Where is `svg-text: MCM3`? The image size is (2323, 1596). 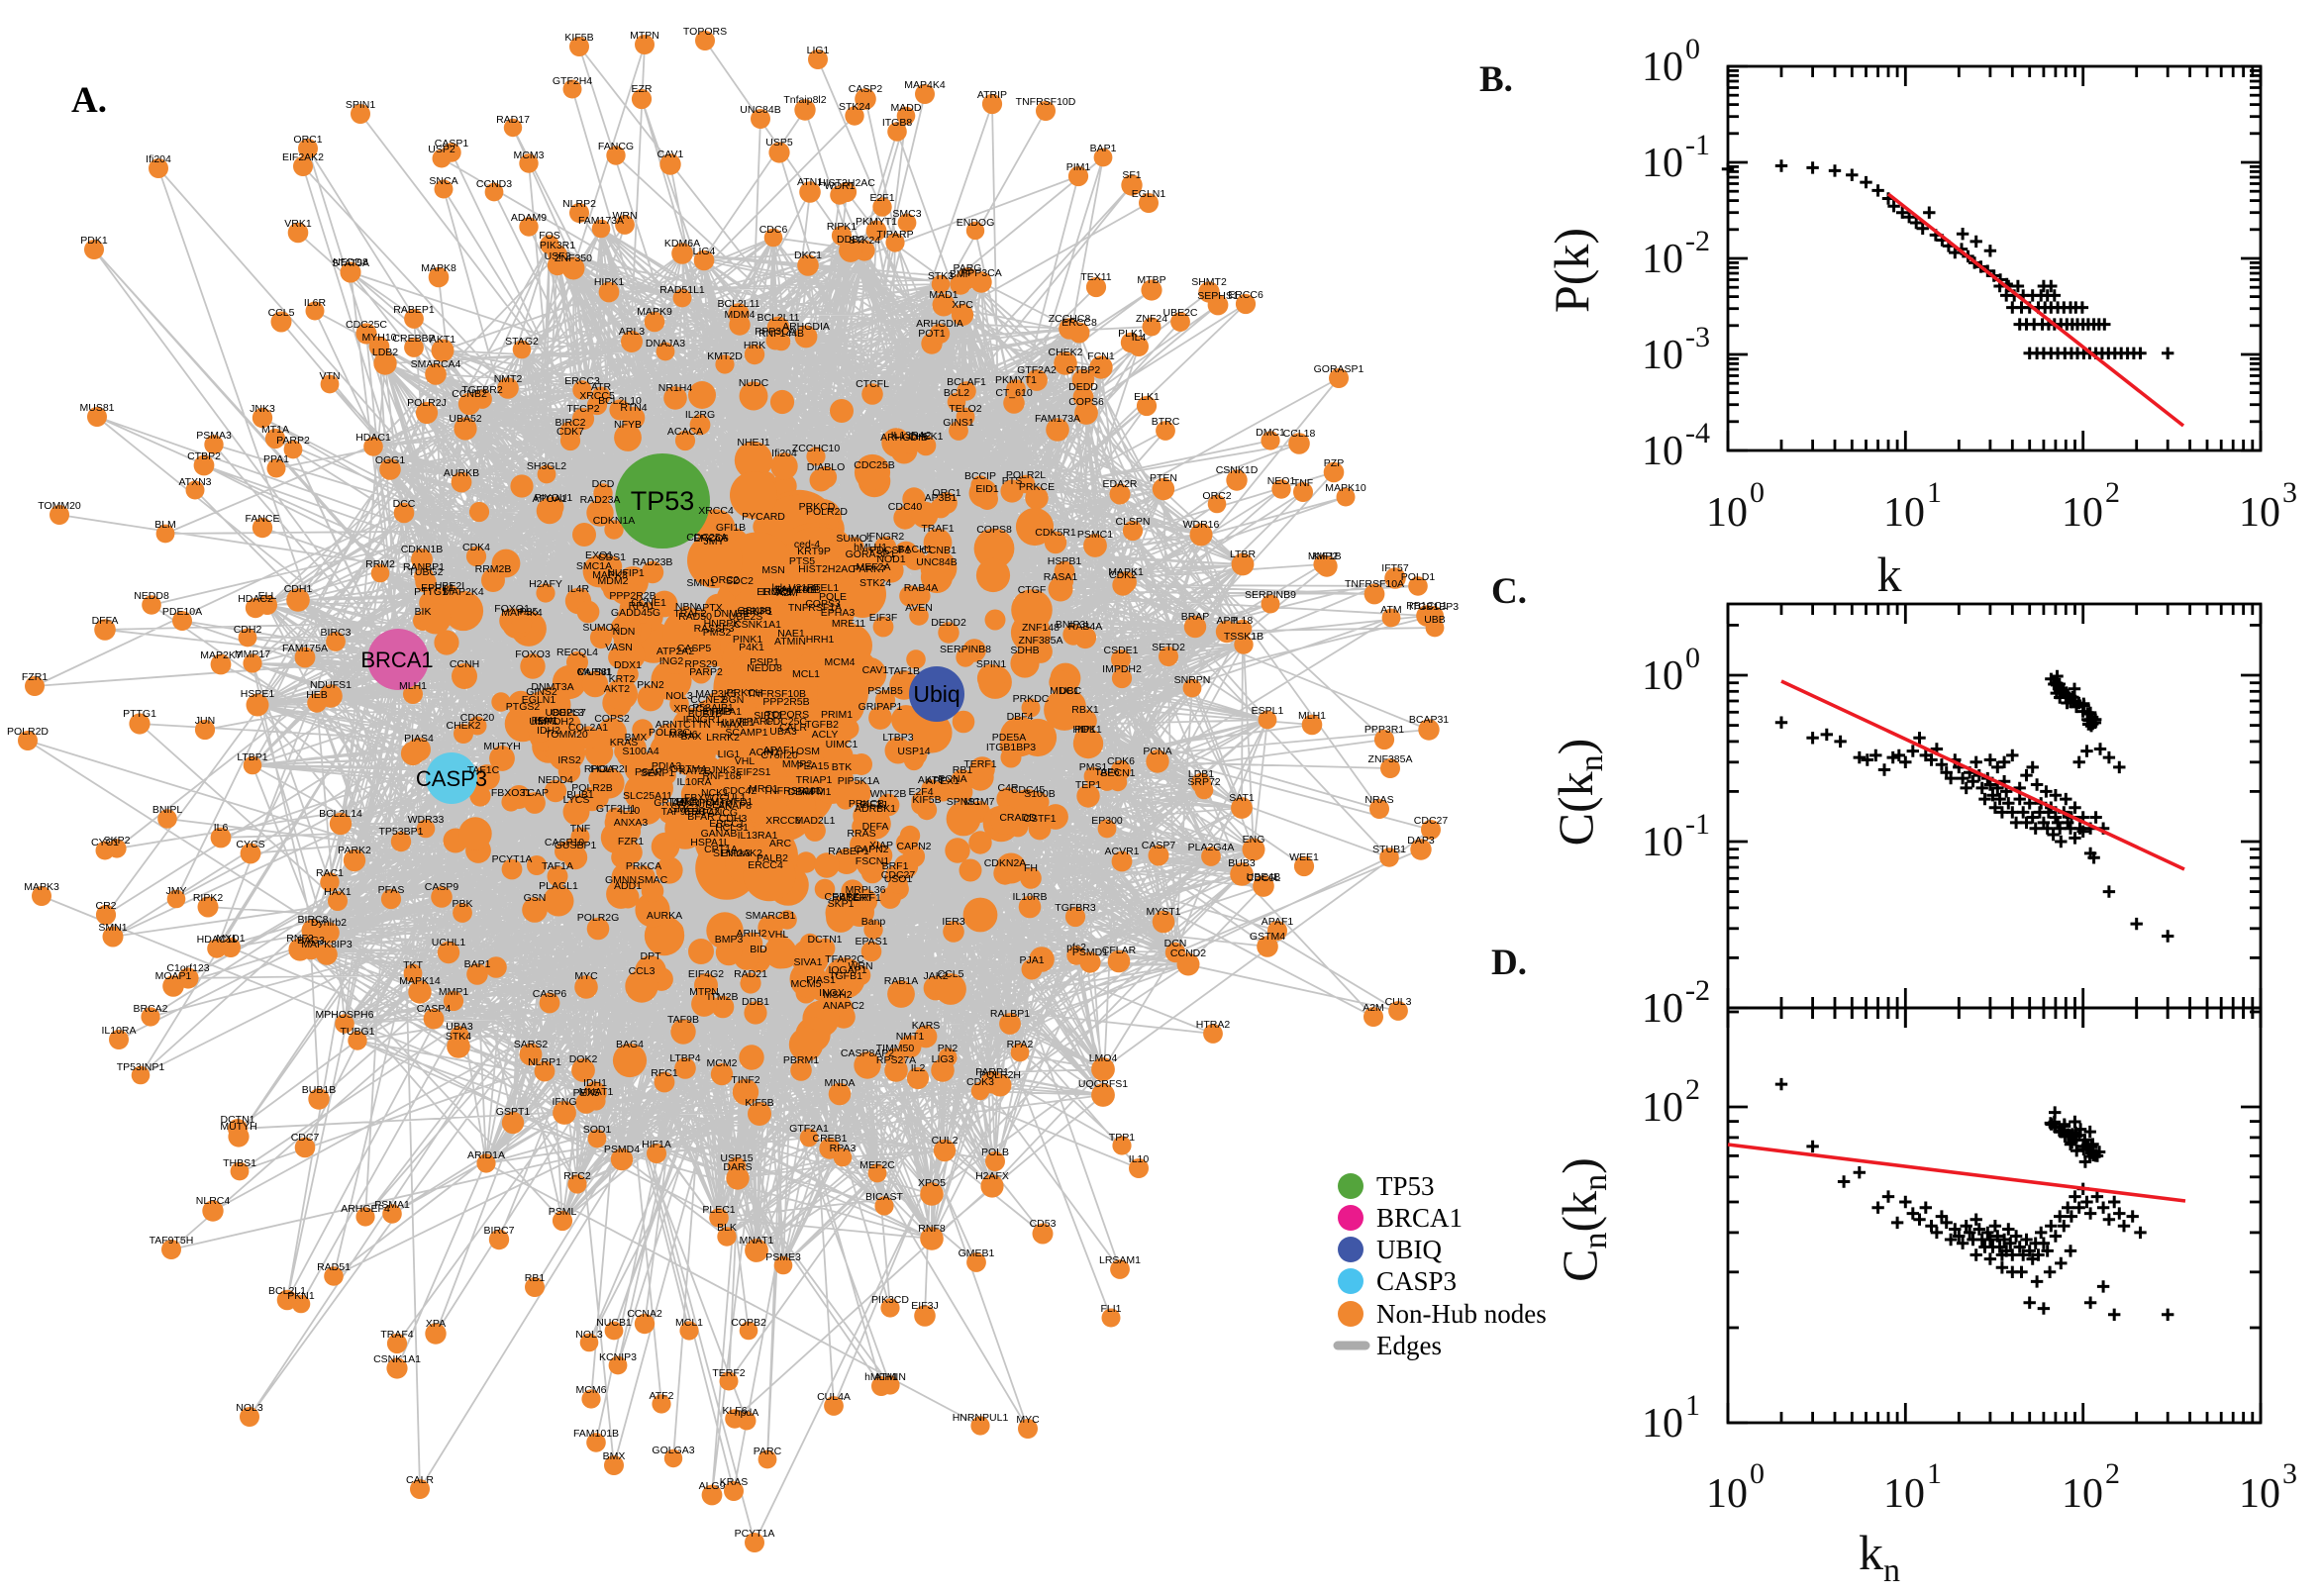
svg-text: MCM3 is located at coordinates (529, 155).